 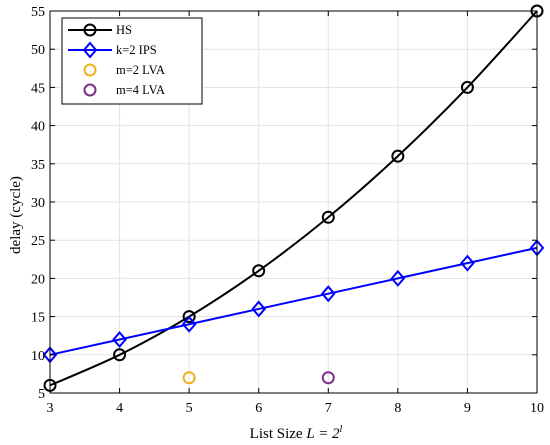 What do you see at coordinates (38, 165) in the screenshot?
I see `y-tick-label: 35` at bounding box center [38, 165].